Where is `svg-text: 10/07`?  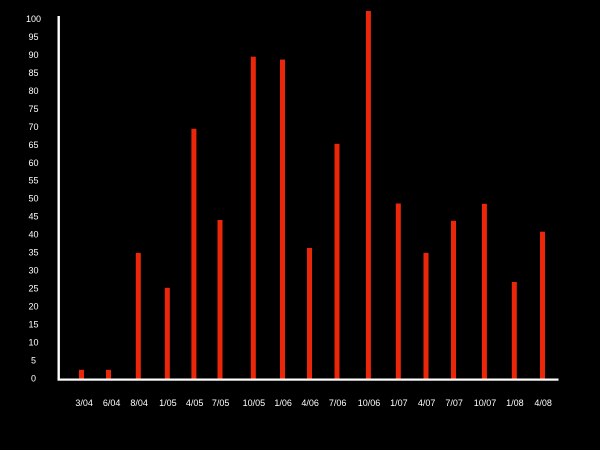
svg-text: 10/07 is located at coordinates (485, 403).